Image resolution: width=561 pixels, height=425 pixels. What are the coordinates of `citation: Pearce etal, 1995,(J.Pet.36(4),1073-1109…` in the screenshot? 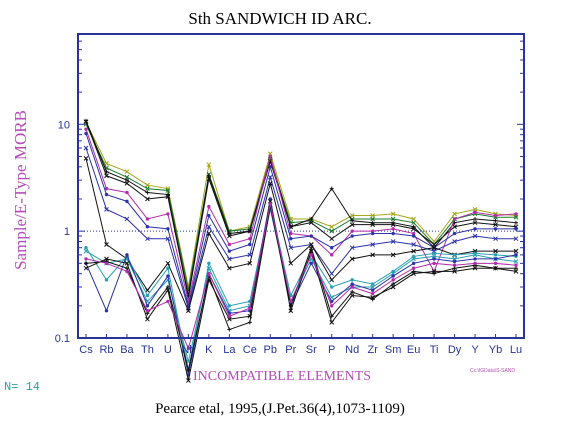 It's located at (280, 409).